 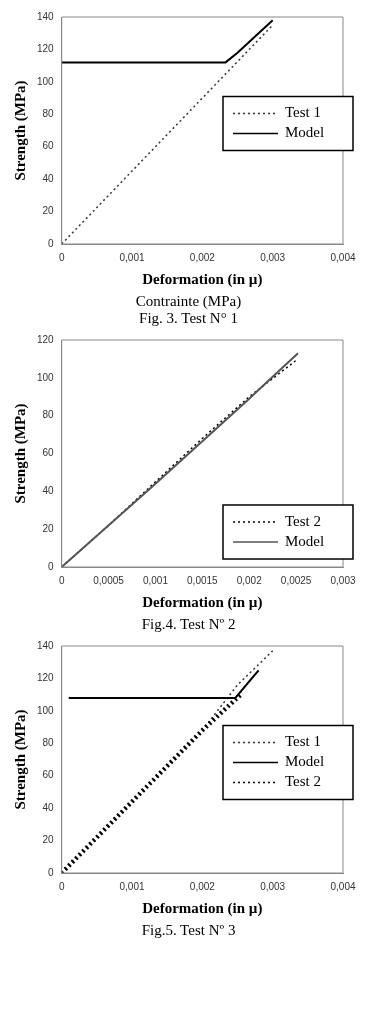 What do you see at coordinates (188, 930) in the screenshot?
I see `caption: Fig.5. Test Nº 3` at bounding box center [188, 930].